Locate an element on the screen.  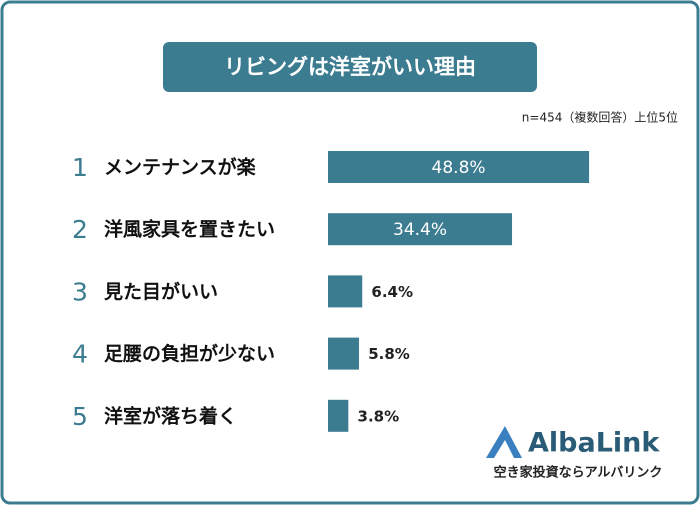
value-label: 6.4% is located at coordinates (392, 292).